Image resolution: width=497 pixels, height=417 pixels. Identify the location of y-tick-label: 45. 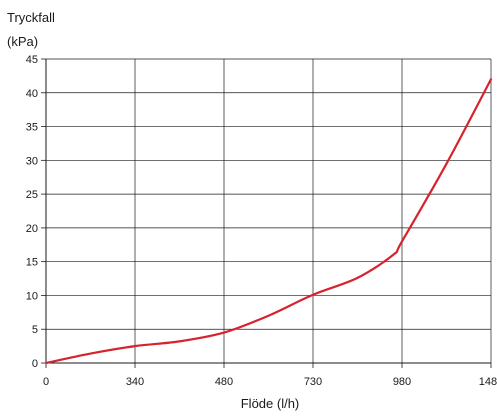
(32, 60).